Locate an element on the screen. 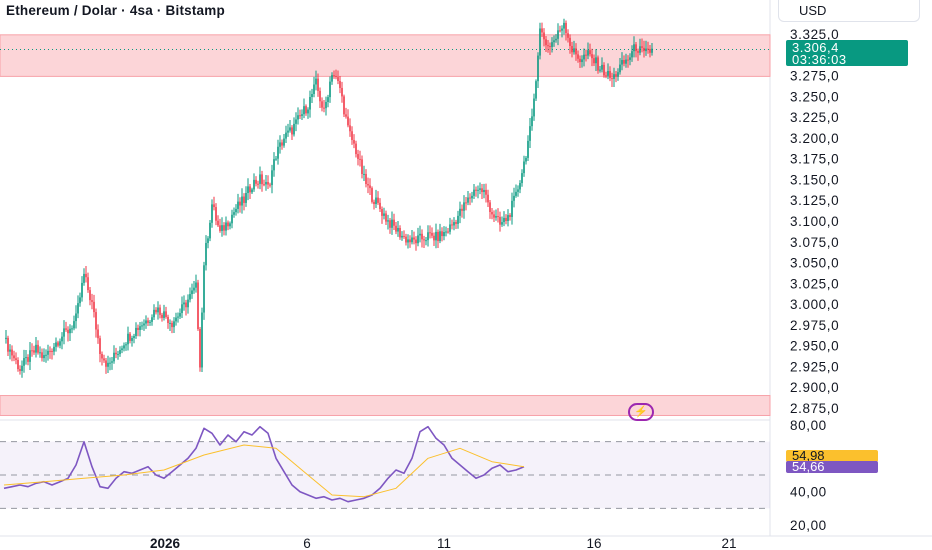 This screenshot has width=932, height=550. price-axis-tick: 3.075,0 is located at coordinates (814, 242).